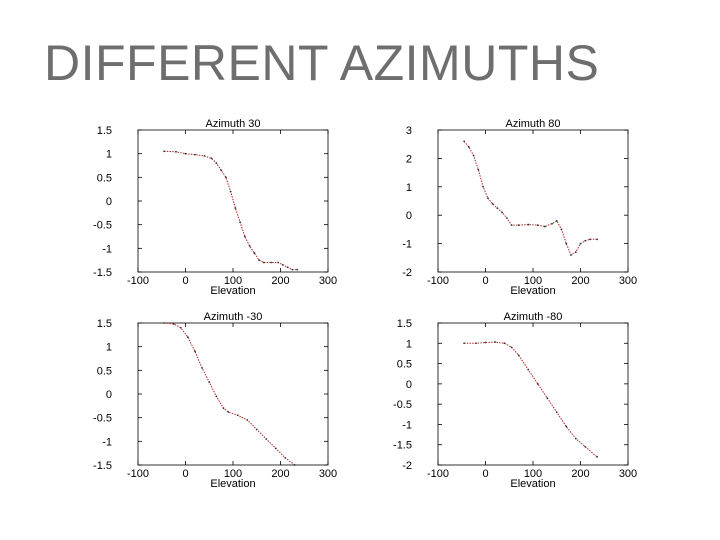 Image resolution: width=720 pixels, height=540 pixels. I want to click on chart-title: Azimuth 80, so click(532, 124).